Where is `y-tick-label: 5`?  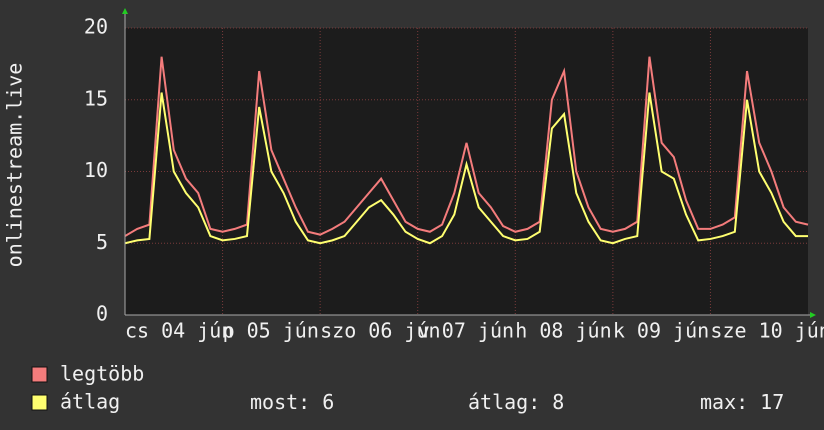 y-tick-label: 5 is located at coordinates (102, 242).